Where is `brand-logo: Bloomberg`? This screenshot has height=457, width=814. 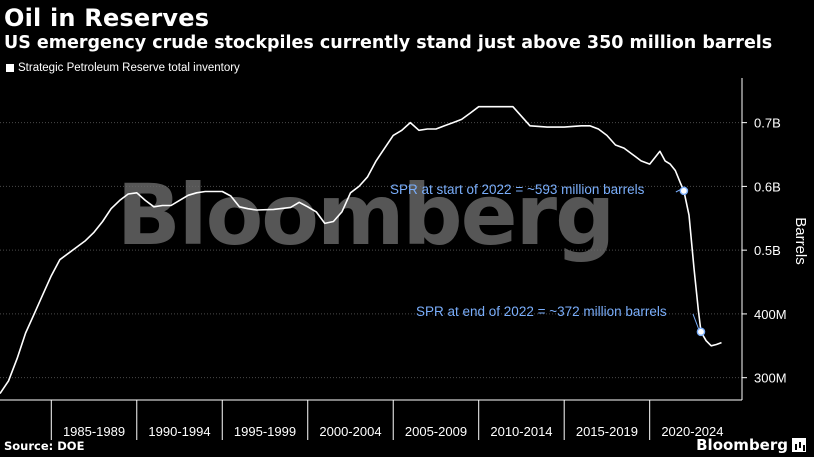
brand-logo: Bloomberg is located at coordinates (751, 445).